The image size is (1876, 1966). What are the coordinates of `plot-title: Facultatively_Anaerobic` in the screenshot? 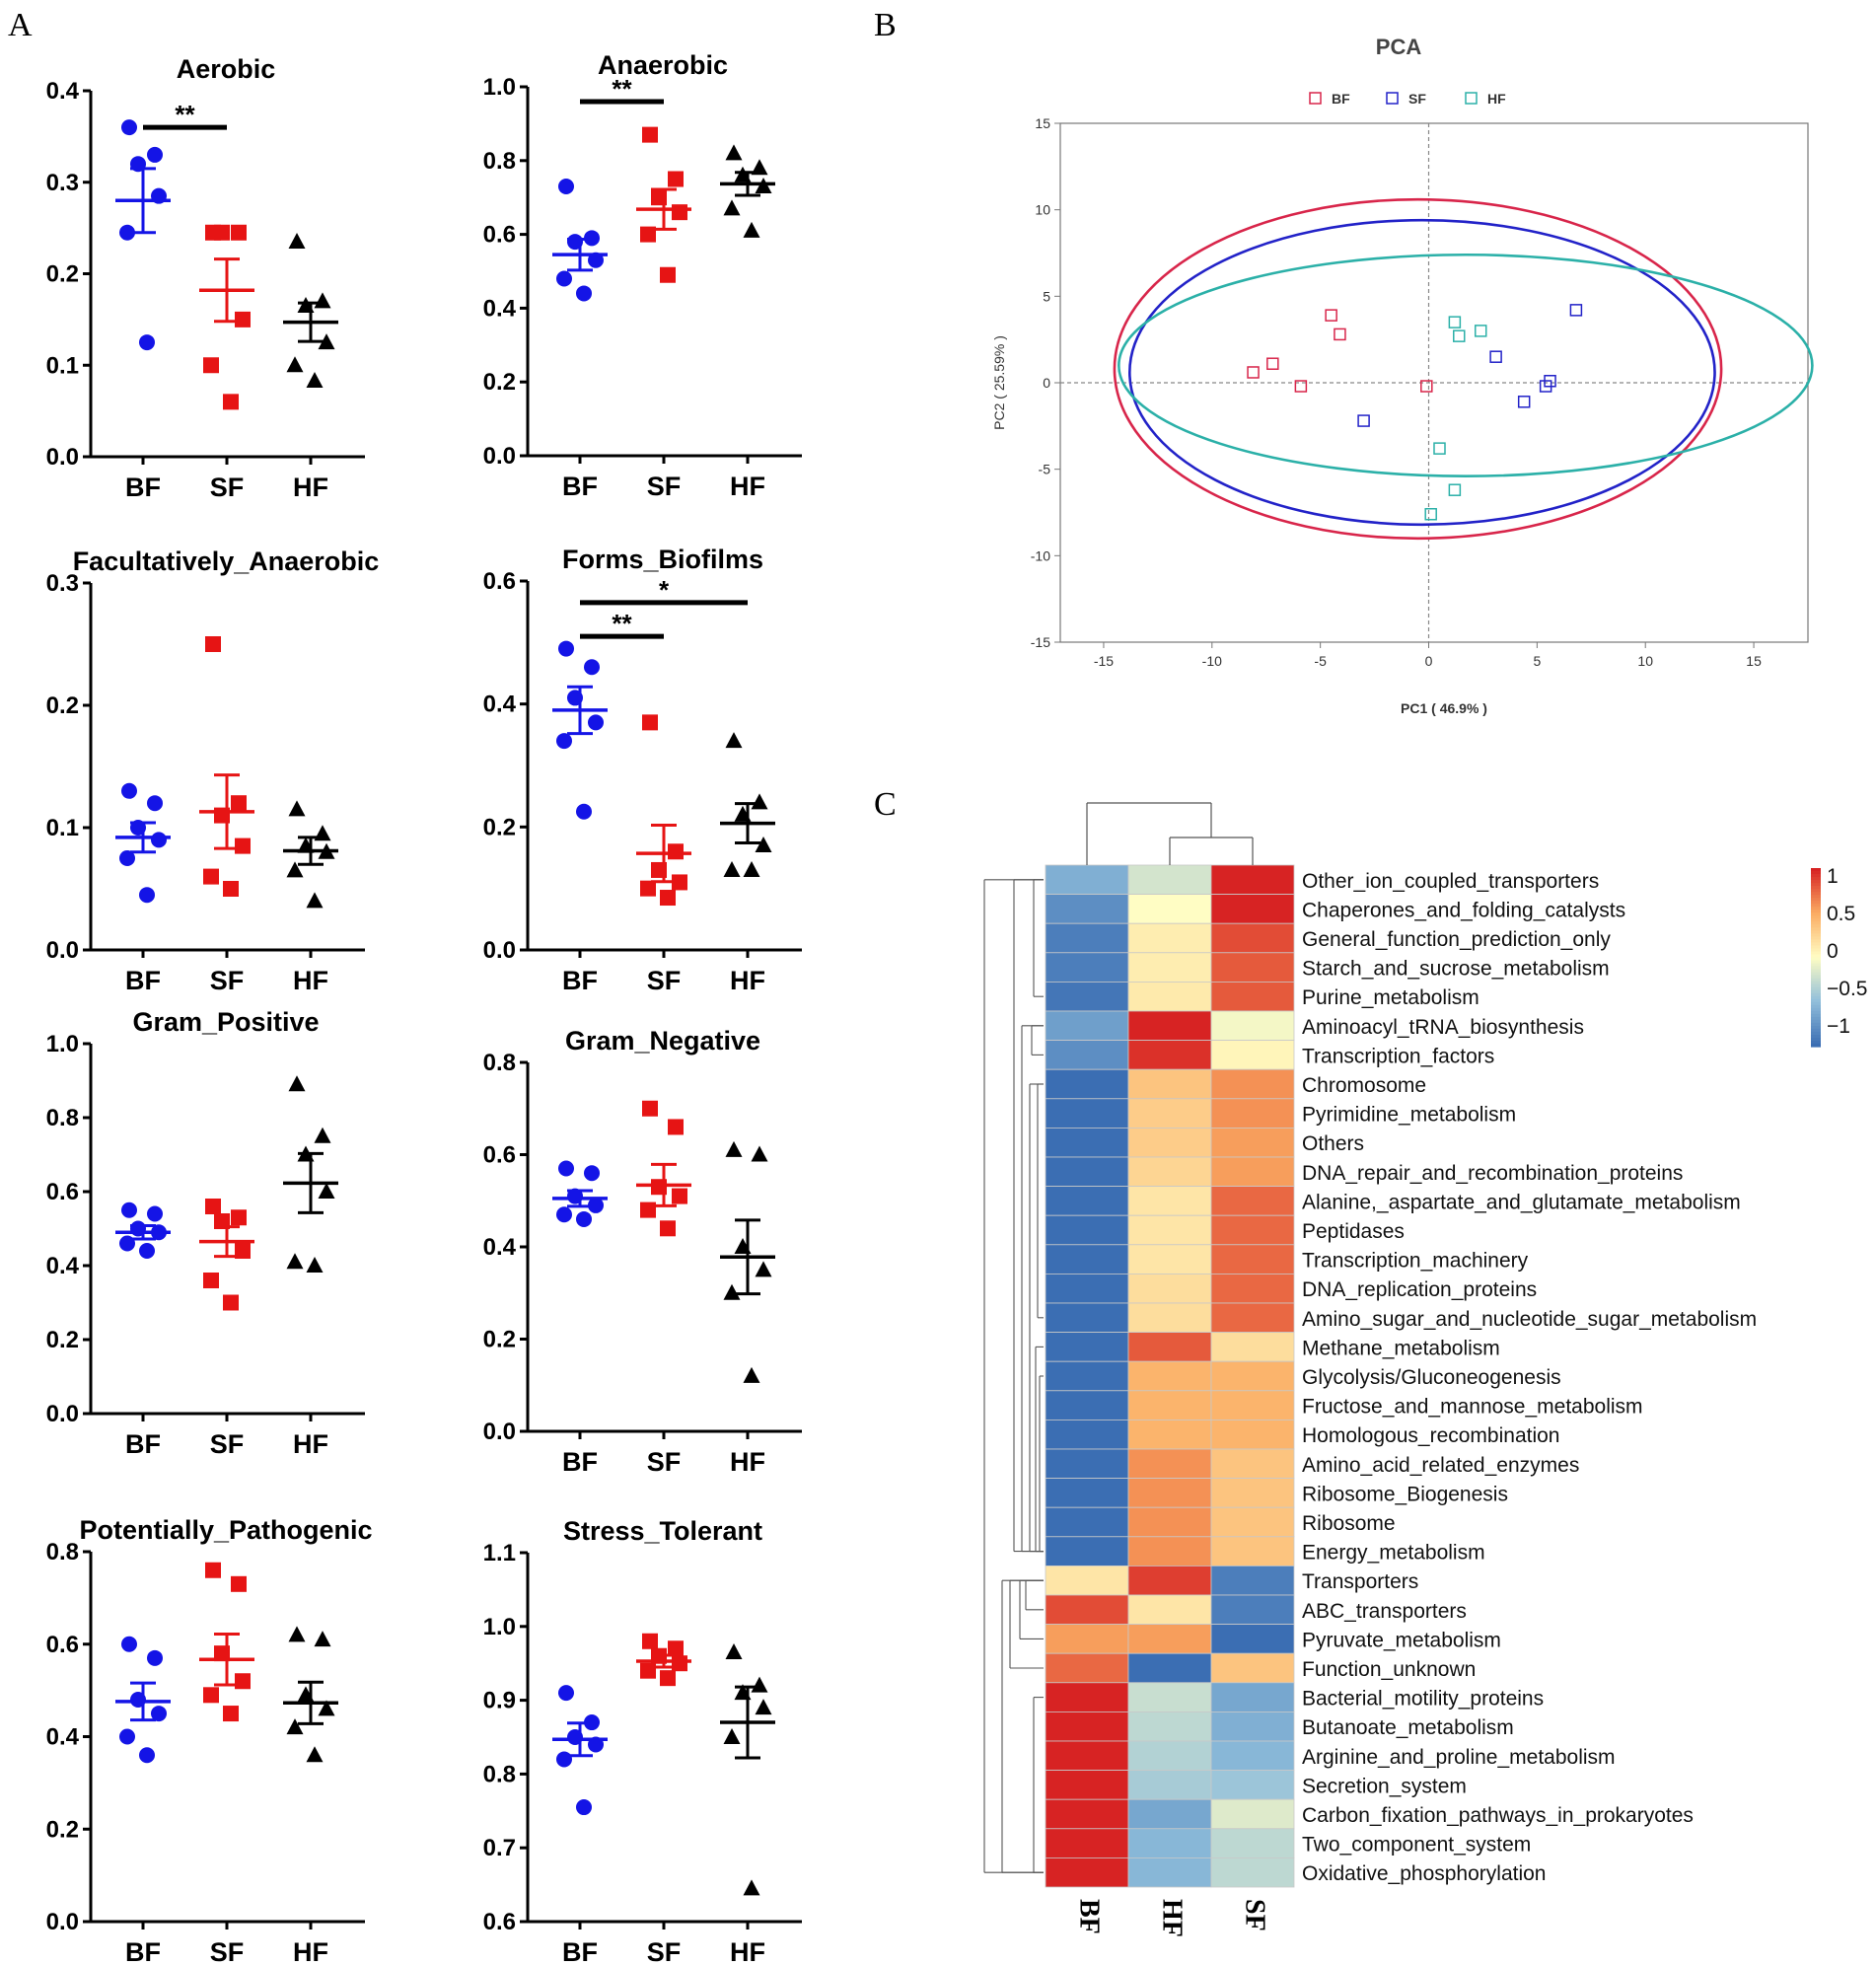 It's located at (226, 561).